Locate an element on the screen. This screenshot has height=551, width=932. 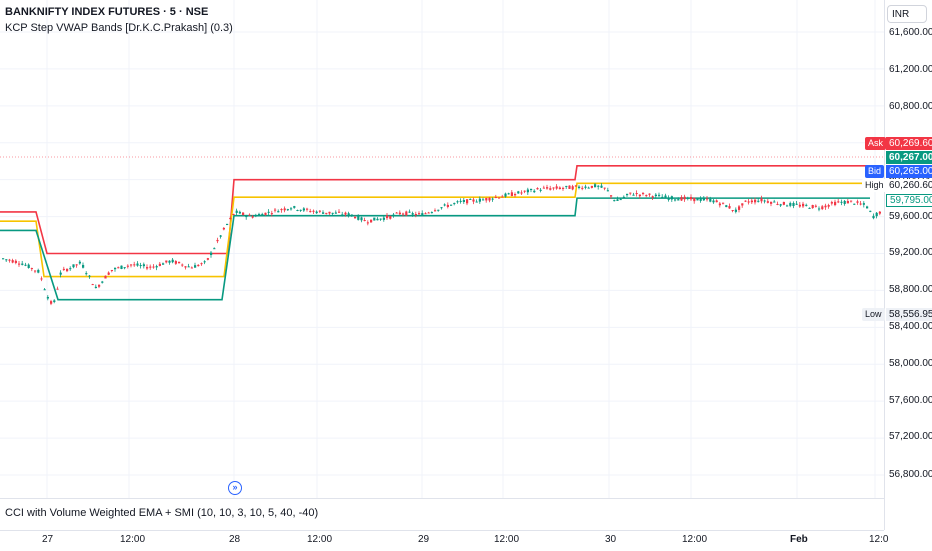
price-tick-label: 59,600.00 is located at coordinates (910, 216).